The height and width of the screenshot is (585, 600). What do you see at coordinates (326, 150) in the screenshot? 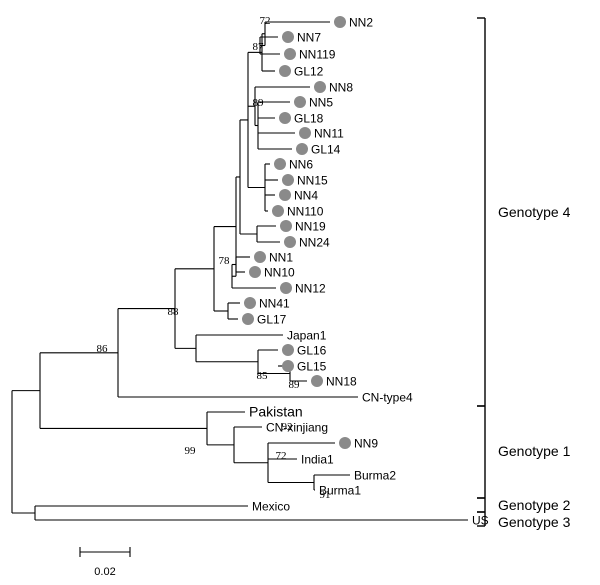
I see `taxon-label: GL14` at bounding box center [326, 150].